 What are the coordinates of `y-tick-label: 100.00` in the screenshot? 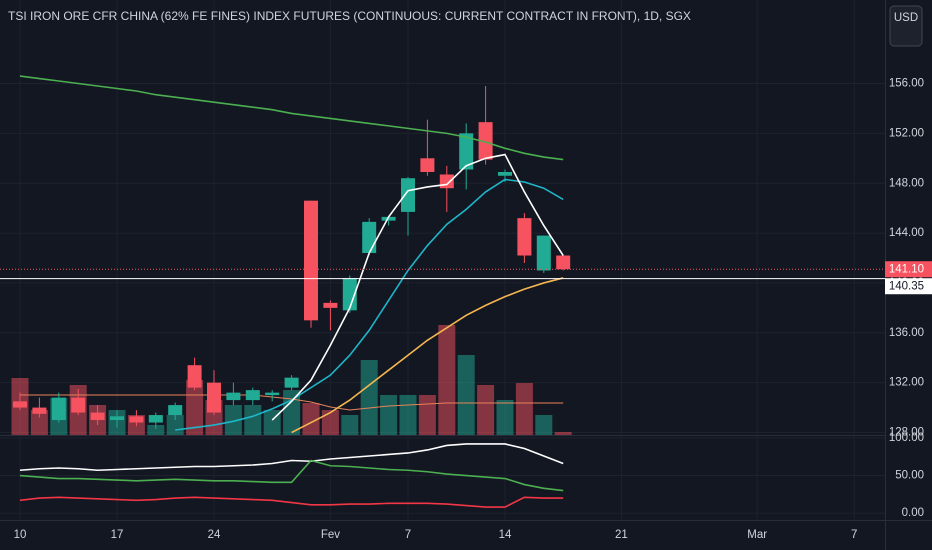 It's located at (906, 438).